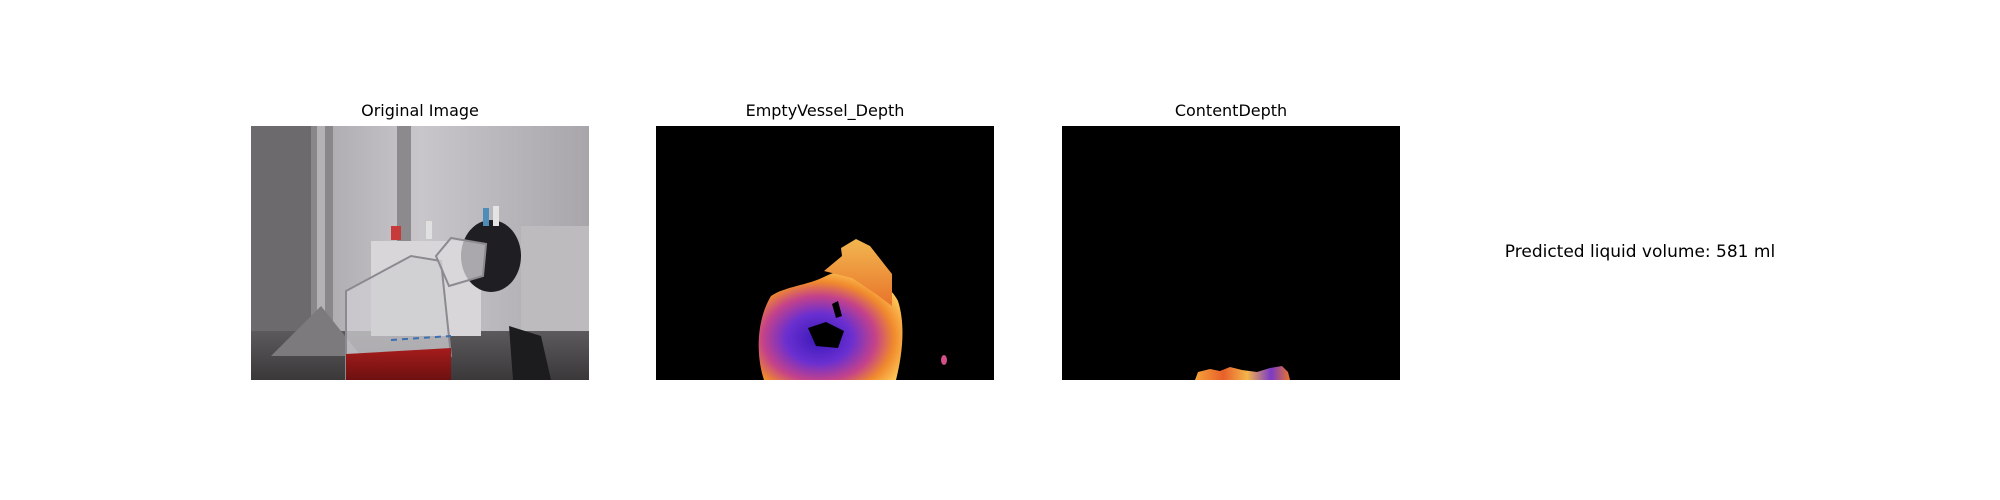 The image size is (2000, 500). I want to click on predicted-volume-text: Predicted liquid volume: 581 ml, so click(1640, 252).